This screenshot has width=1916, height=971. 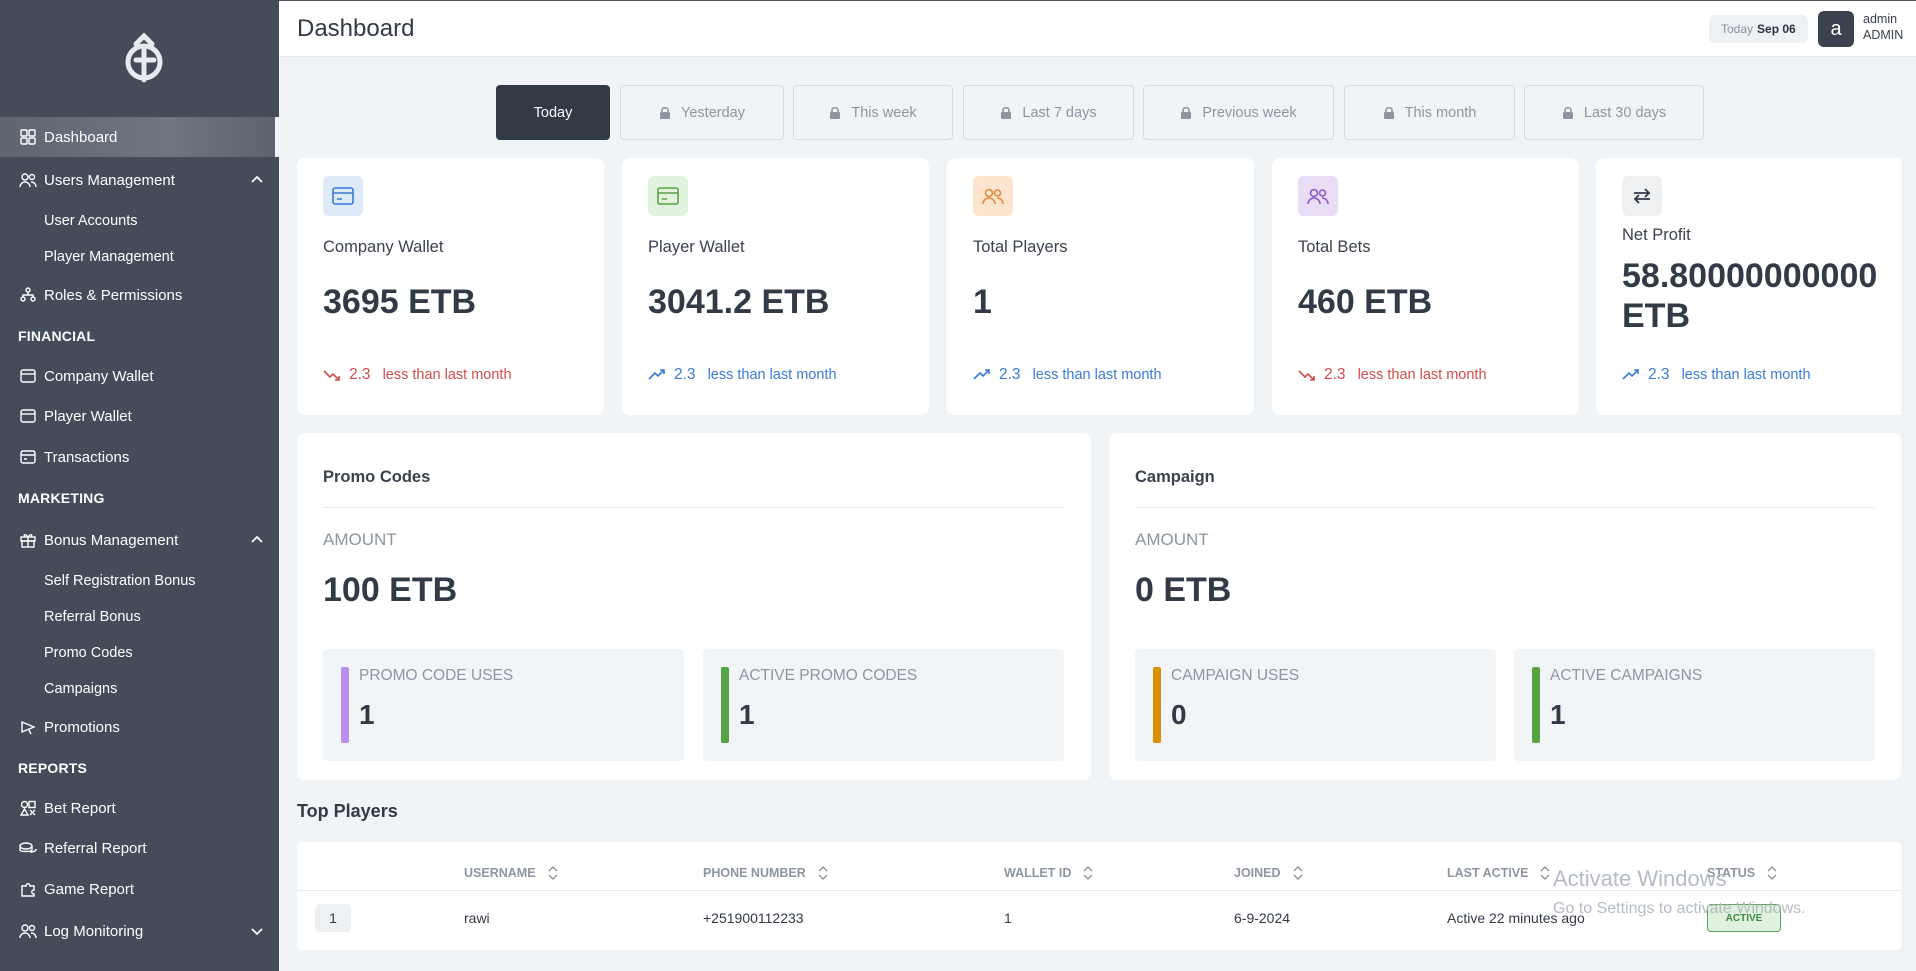 I want to click on cell-phone: +251900112233, so click(x=753, y=918).